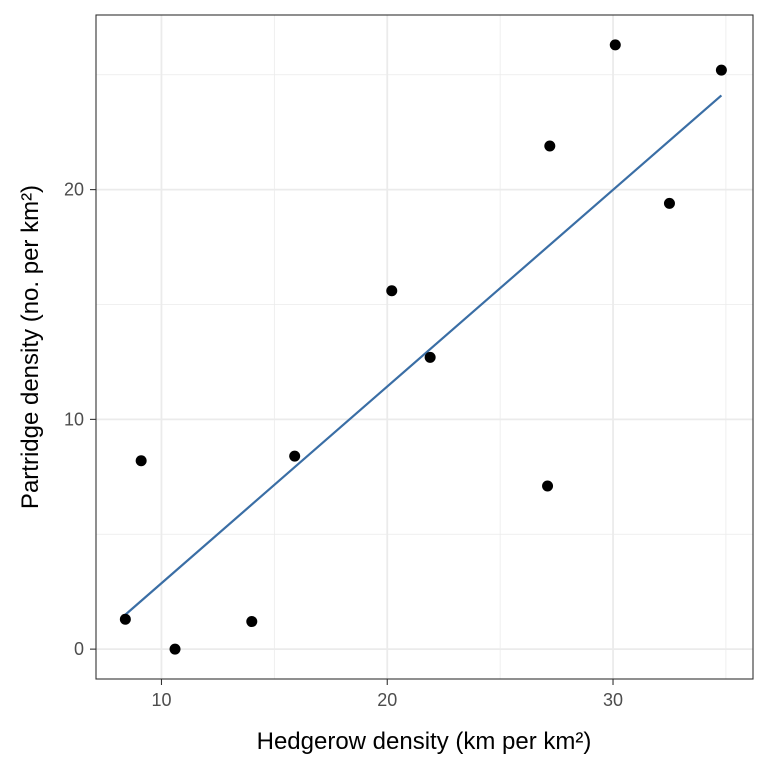 The width and height of the screenshot is (768, 768). Describe the element at coordinates (387, 700) in the screenshot. I see `x-tick-label: 20` at that location.